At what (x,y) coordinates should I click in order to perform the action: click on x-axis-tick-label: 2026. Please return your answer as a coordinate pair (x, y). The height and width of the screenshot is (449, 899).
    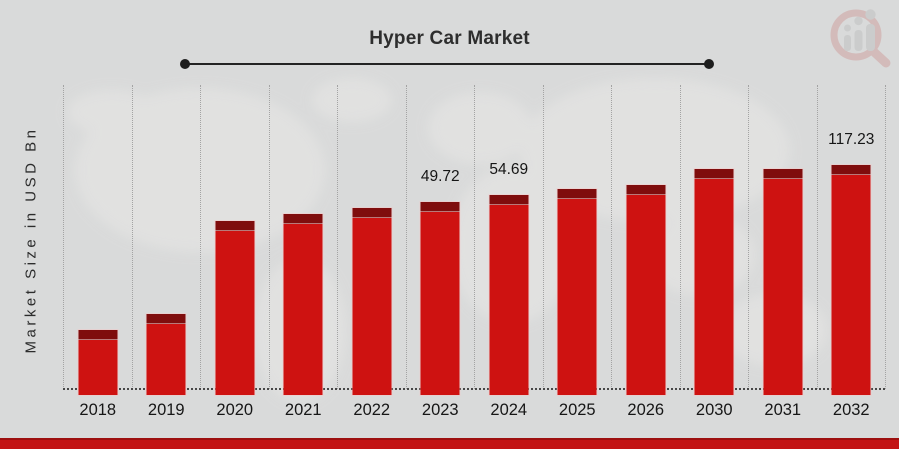
    Looking at the image, I should click on (646, 410).